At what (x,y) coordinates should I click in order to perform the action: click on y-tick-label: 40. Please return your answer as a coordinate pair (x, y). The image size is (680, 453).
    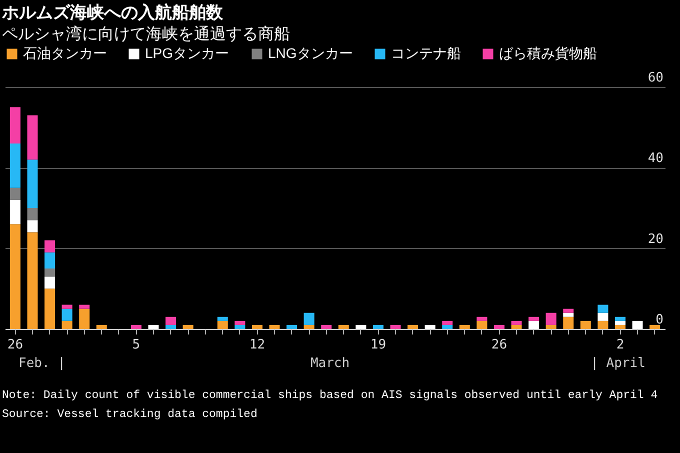
    Looking at the image, I should click on (656, 158).